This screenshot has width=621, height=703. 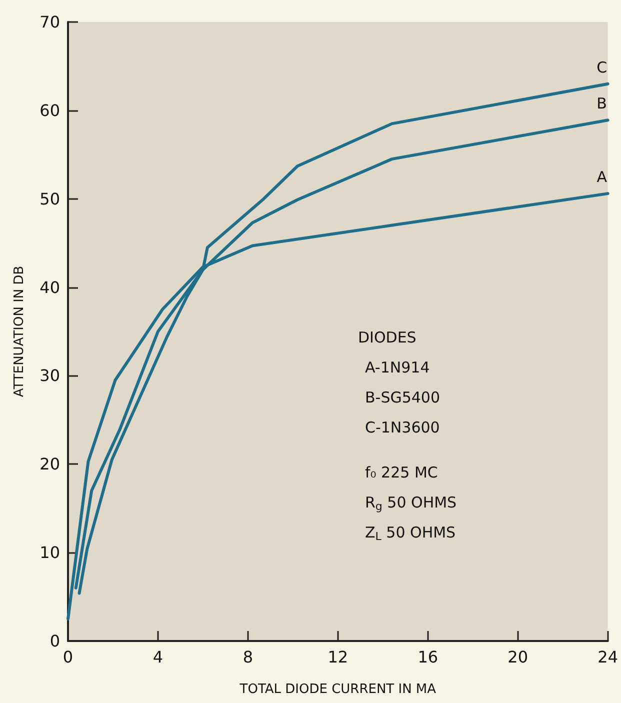 I want to click on x-tick-label: 20, so click(x=518, y=657).